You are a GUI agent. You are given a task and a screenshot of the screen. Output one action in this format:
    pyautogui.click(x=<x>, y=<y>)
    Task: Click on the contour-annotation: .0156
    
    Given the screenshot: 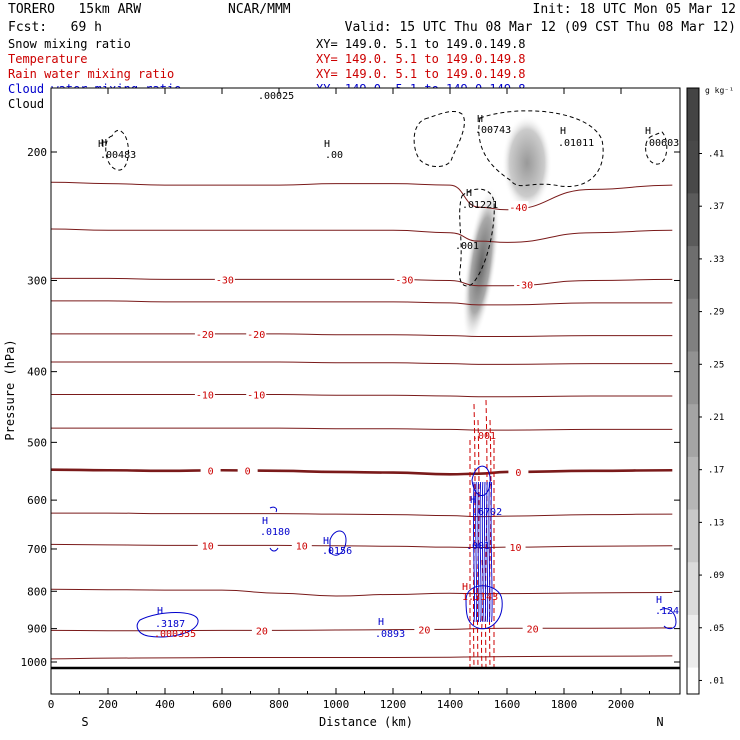 What is the action you would take?
    pyautogui.click(x=337, y=551)
    